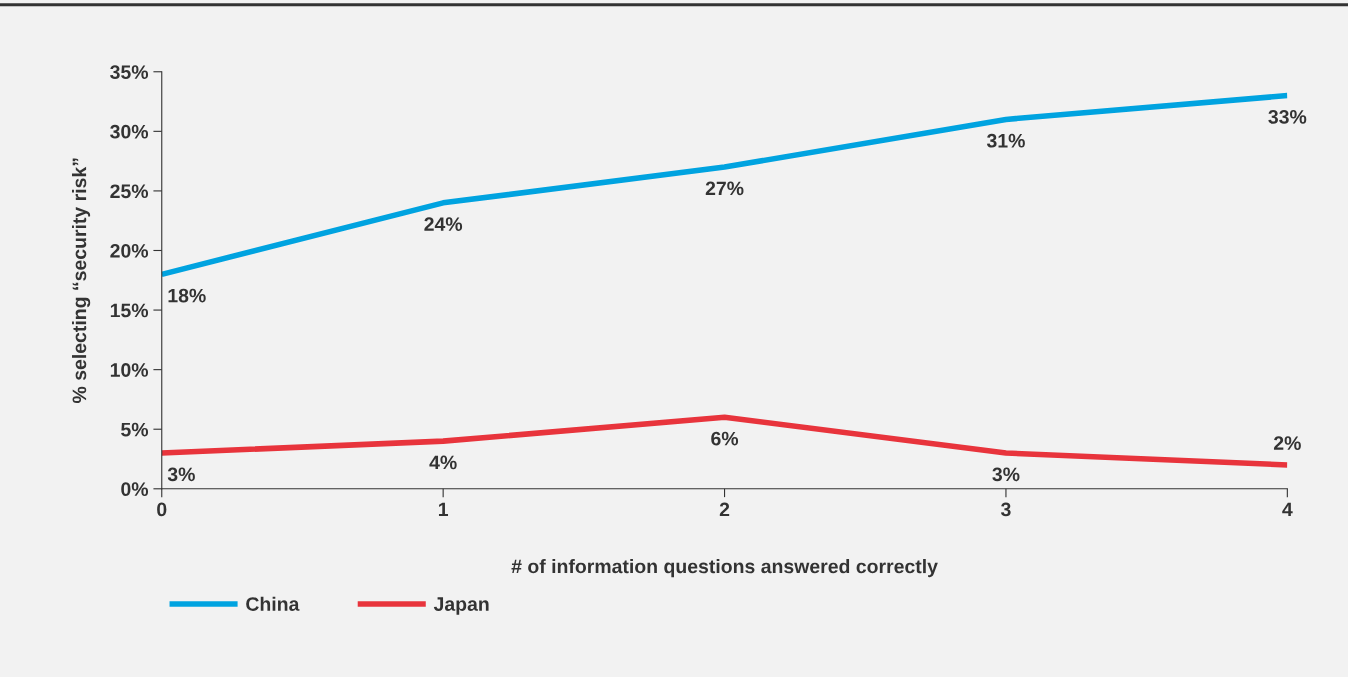  I want to click on x-tick-label: 4, so click(1287, 509).